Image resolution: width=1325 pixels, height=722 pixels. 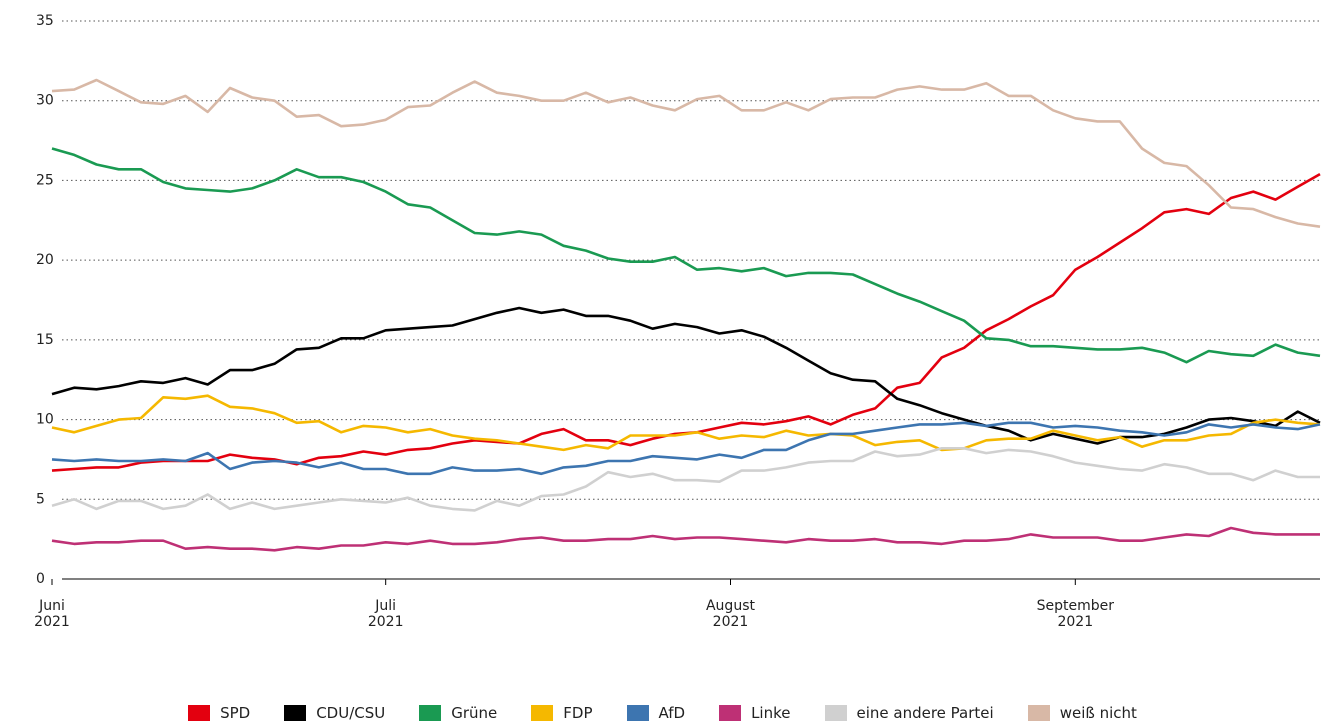 I want to click on y-tick-label: 20, so click(x=45, y=260).